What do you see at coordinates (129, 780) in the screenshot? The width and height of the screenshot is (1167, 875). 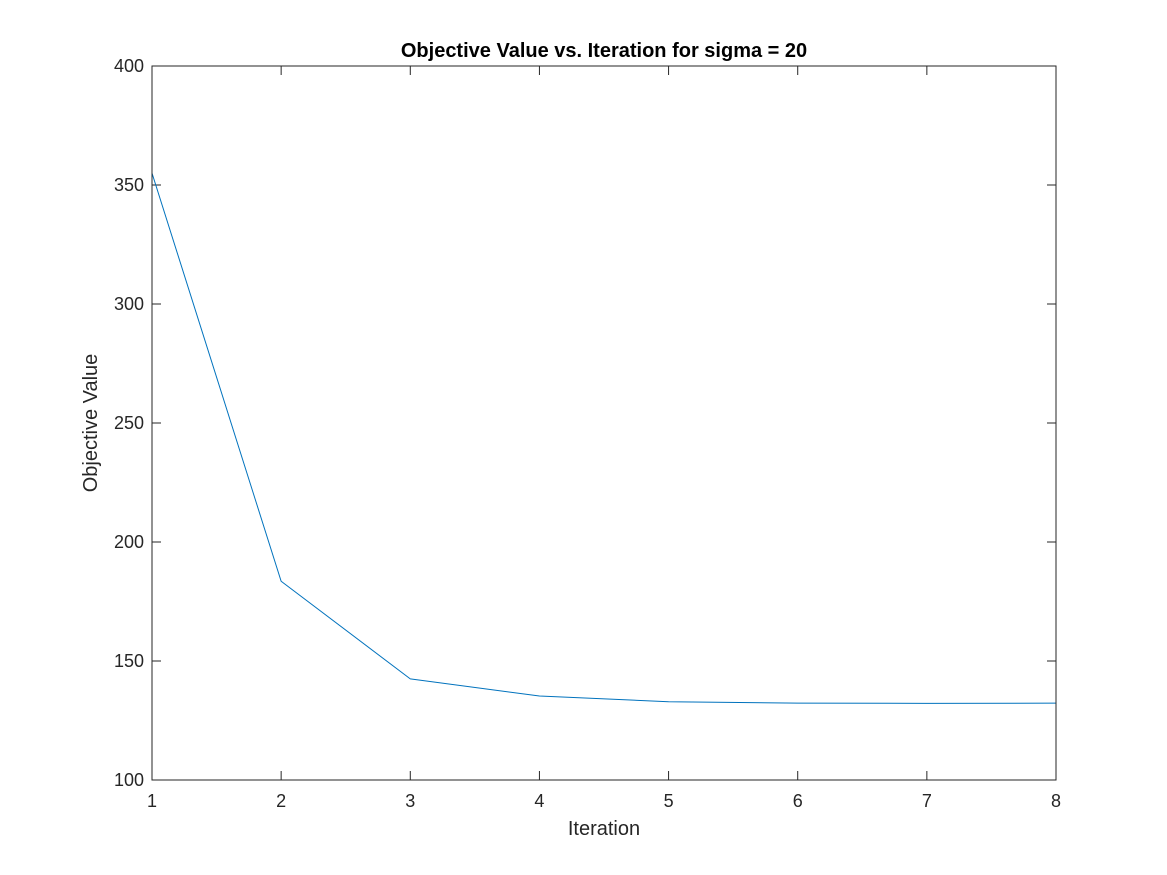 I see `y-tick-label: 100` at bounding box center [129, 780].